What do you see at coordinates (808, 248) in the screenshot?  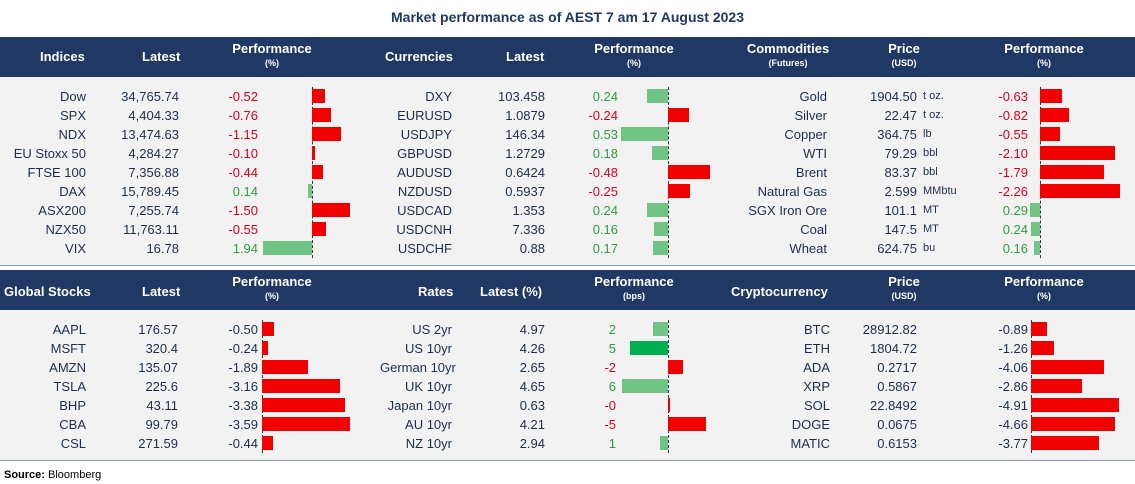 I see `commodity-name: Wheat` at bounding box center [808, 248].